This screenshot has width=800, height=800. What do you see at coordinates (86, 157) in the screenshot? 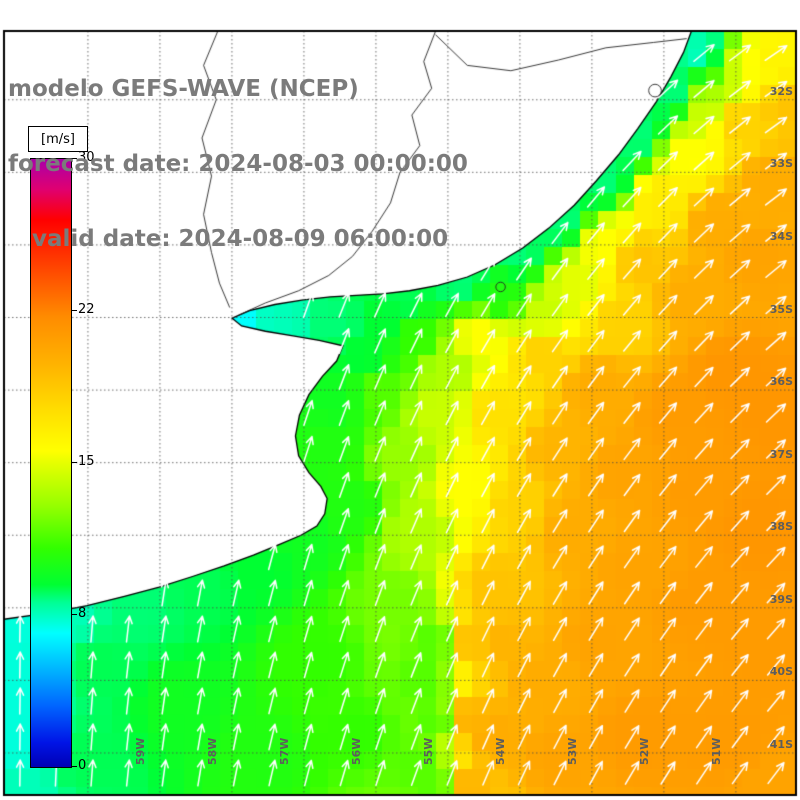
I see `colorbar-tick-label: 30` at bounding box center [86, 157].